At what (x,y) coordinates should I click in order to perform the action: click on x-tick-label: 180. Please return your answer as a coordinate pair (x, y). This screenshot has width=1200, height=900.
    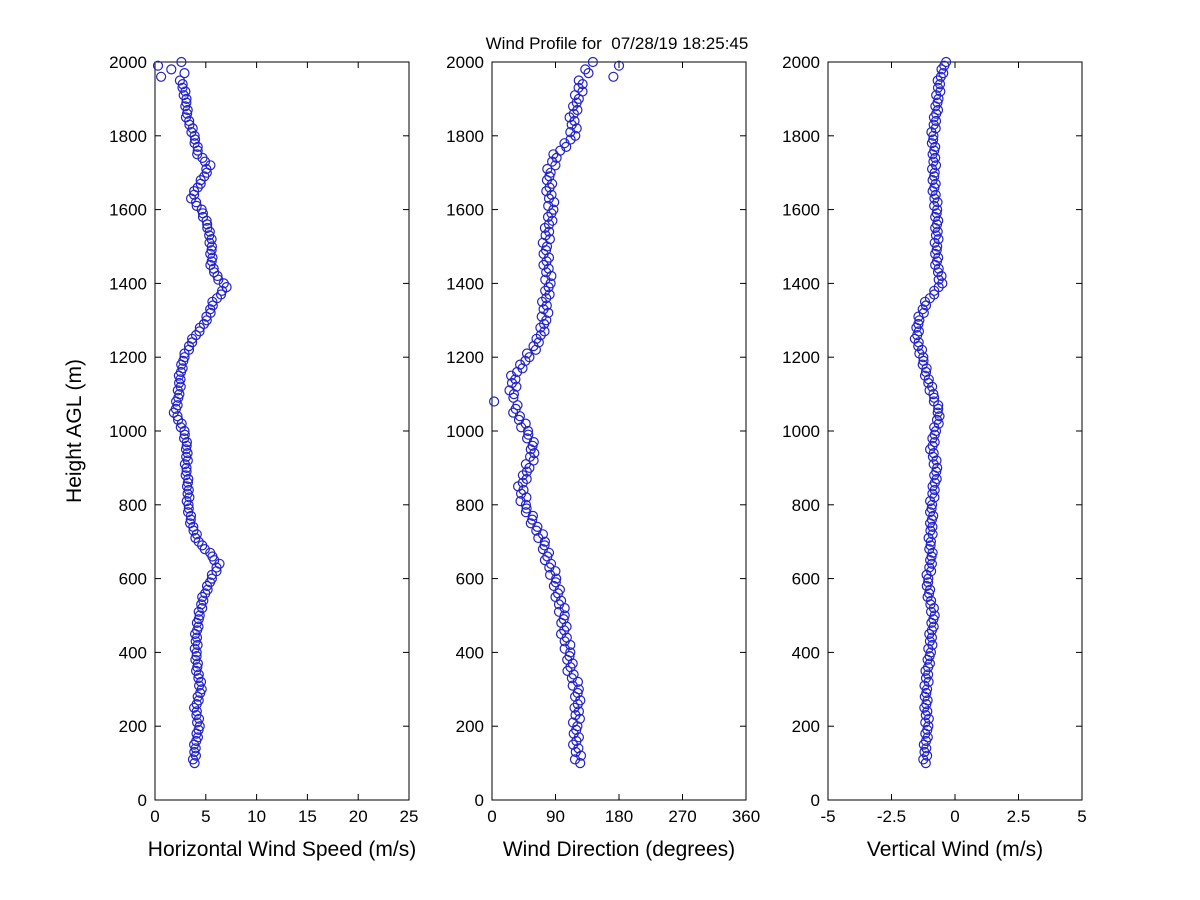
    Looking at the image, I should click on (619, 816).